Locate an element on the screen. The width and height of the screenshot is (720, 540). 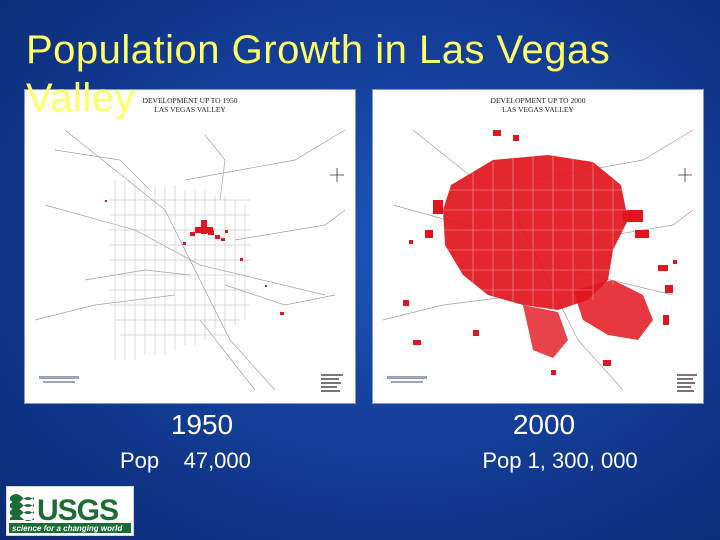
map-1950-heading: DEVELOPMENT UP TO 1950 LAS VEGAS VALLEY is located at coordinates (190, 105).